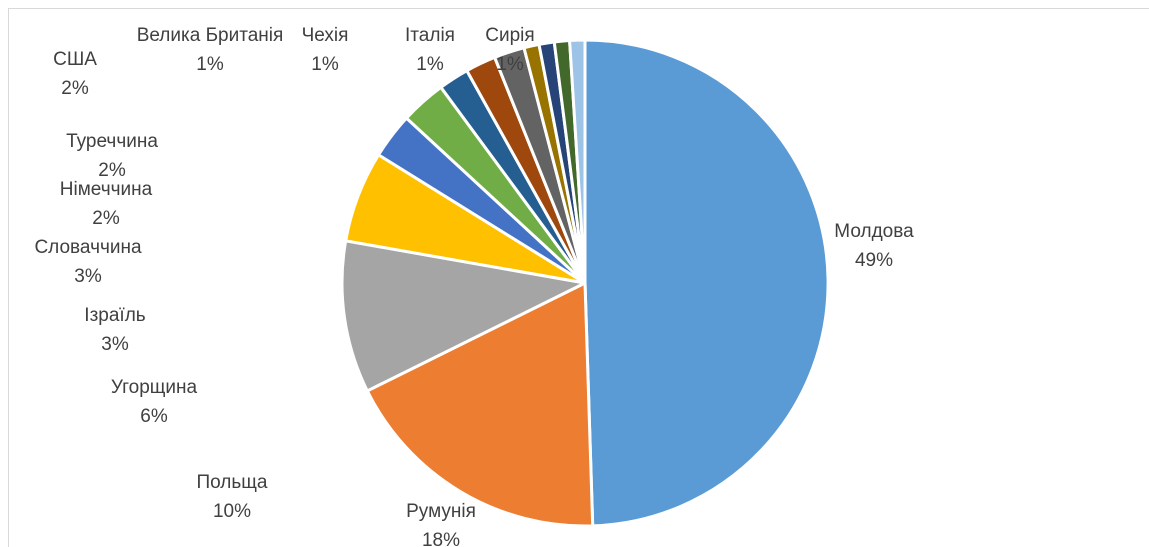 The image size is (1149, 547). Describe the element at coordinates (232, 482) in the screenshot. I see `data-label-name: Польща` at that location.